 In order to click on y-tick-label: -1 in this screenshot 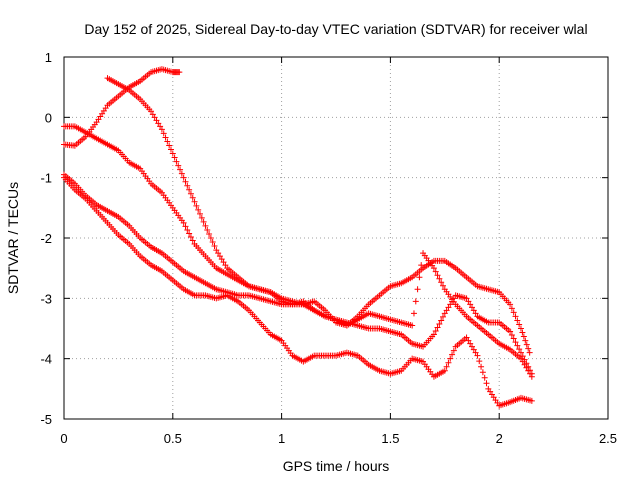, I will do `click(46, 178)`.